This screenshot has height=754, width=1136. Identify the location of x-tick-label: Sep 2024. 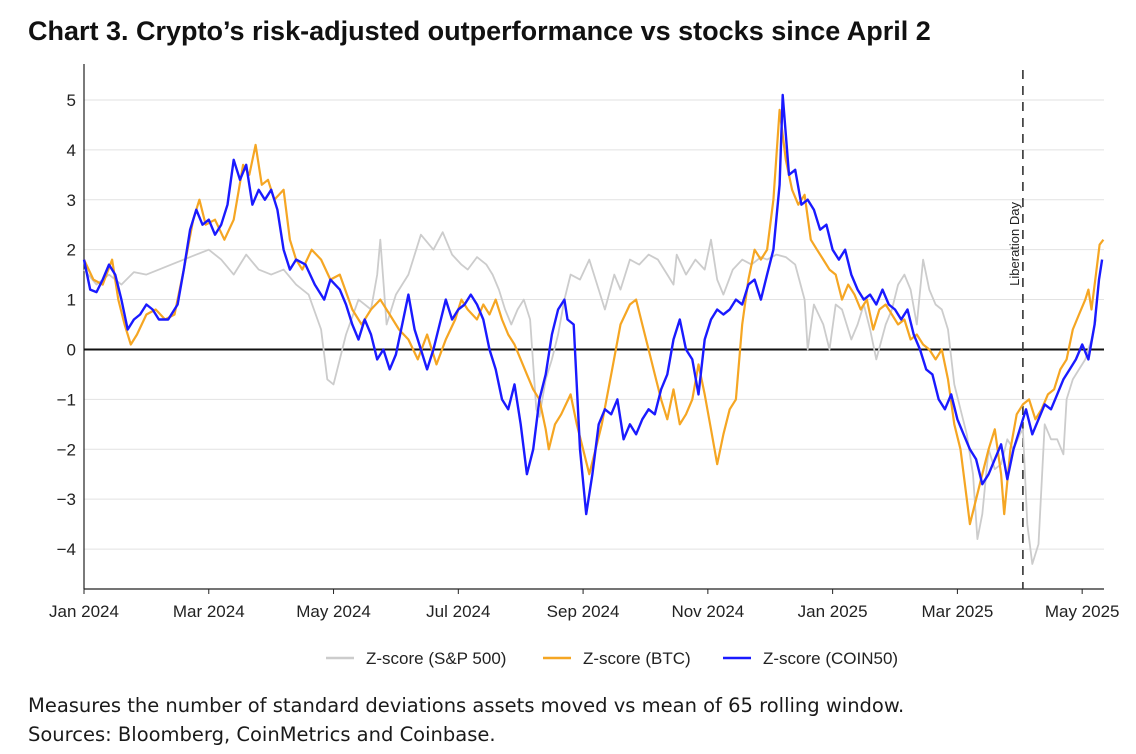
(583, 611).